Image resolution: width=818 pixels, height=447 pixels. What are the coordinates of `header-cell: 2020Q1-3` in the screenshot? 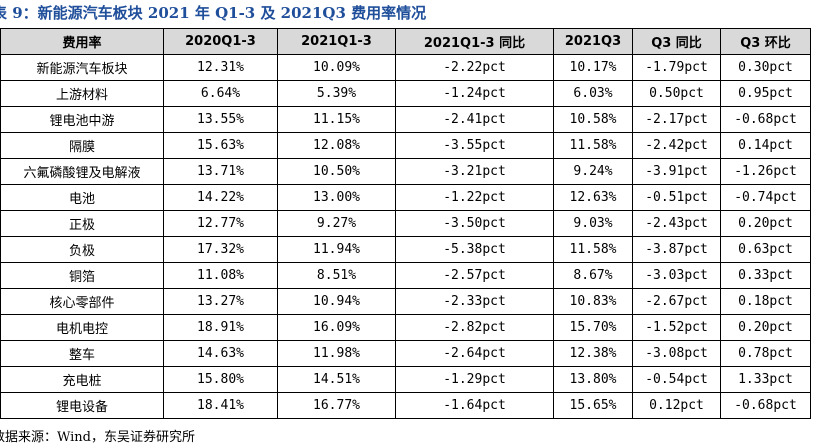 It's located at (220, 41).